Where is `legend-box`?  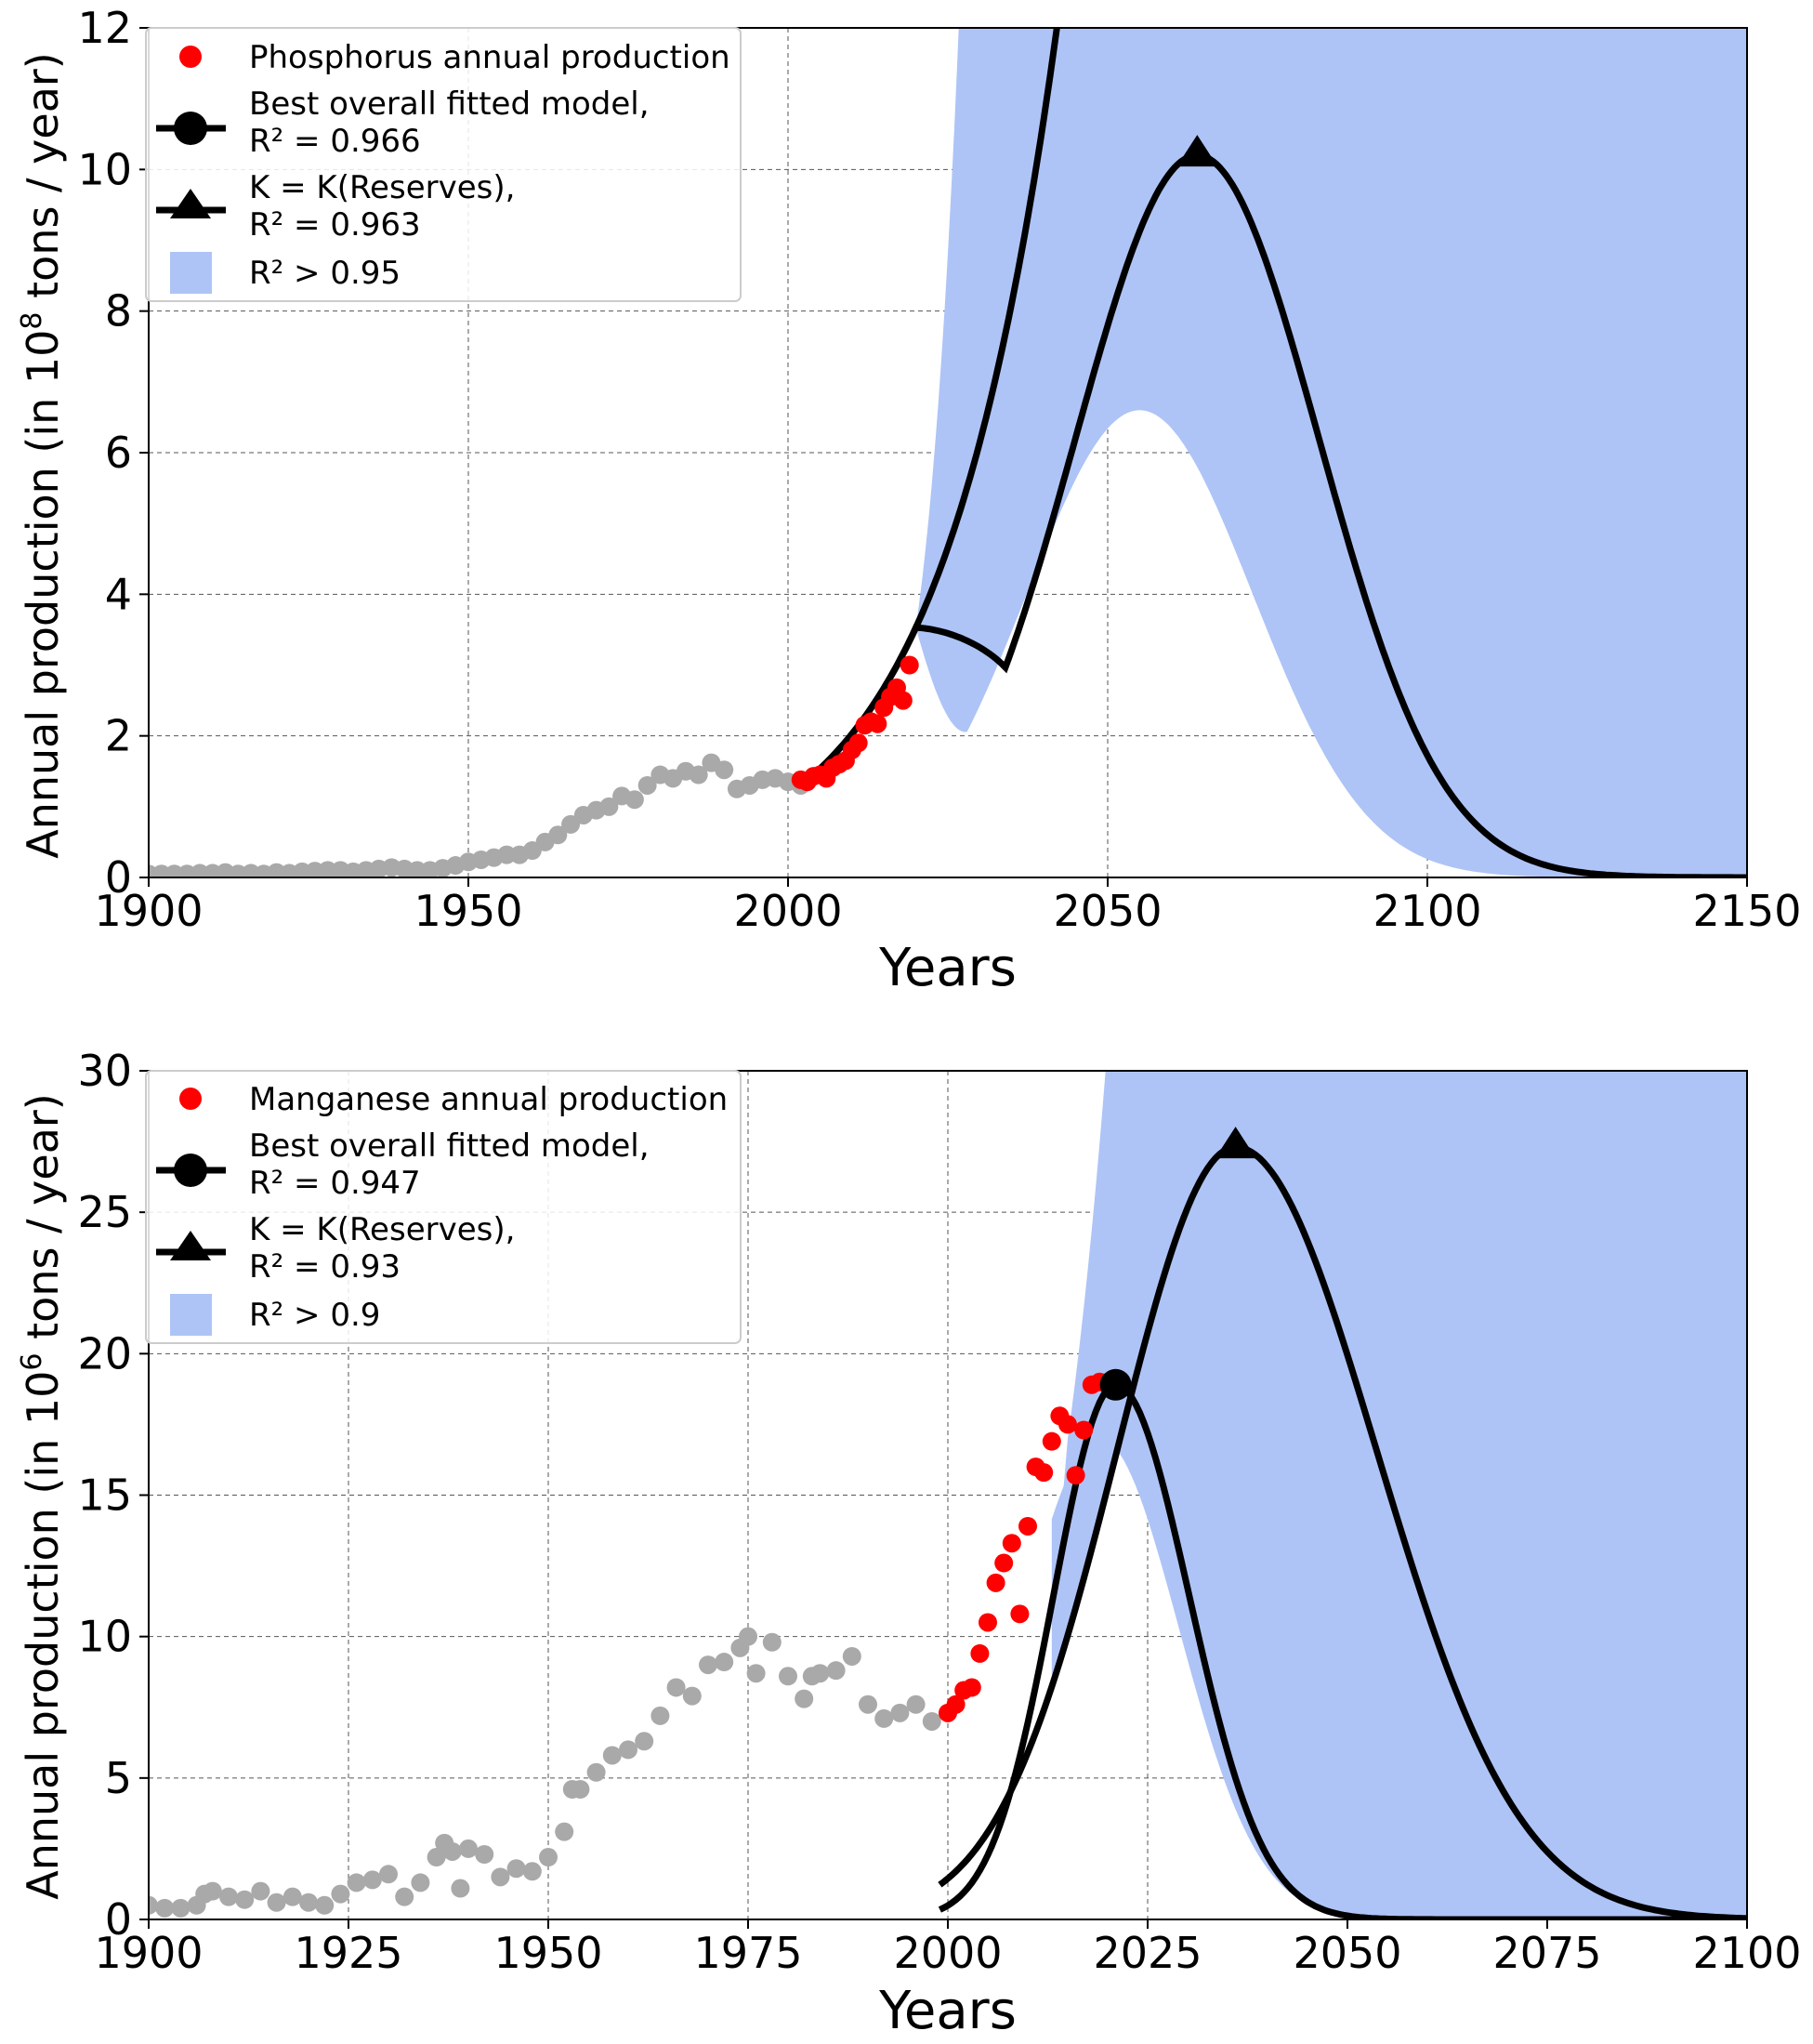 legend-box is located at coordinates (443, 164).